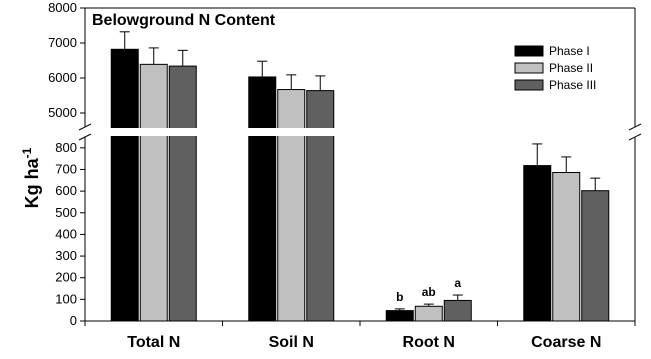 The width and height of the screenshot is (651, 359). I want to click on legend-label: Phase II, so click(571, 68).